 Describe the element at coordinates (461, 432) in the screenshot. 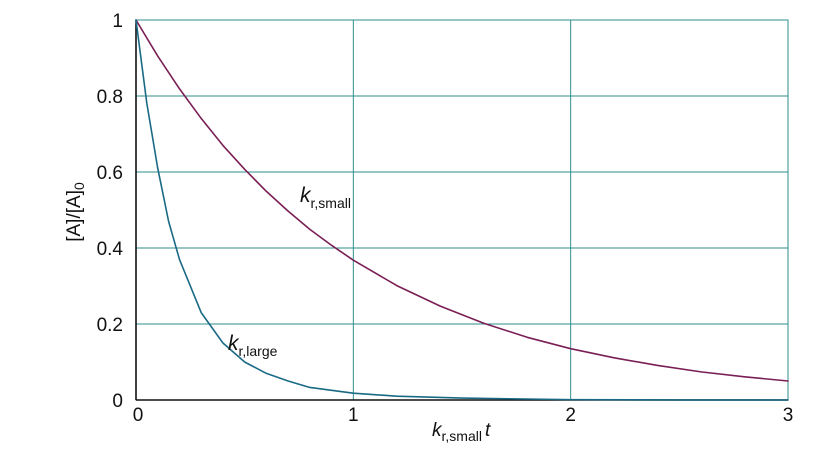

I see `x-axis-label: kr,small t` at that location.